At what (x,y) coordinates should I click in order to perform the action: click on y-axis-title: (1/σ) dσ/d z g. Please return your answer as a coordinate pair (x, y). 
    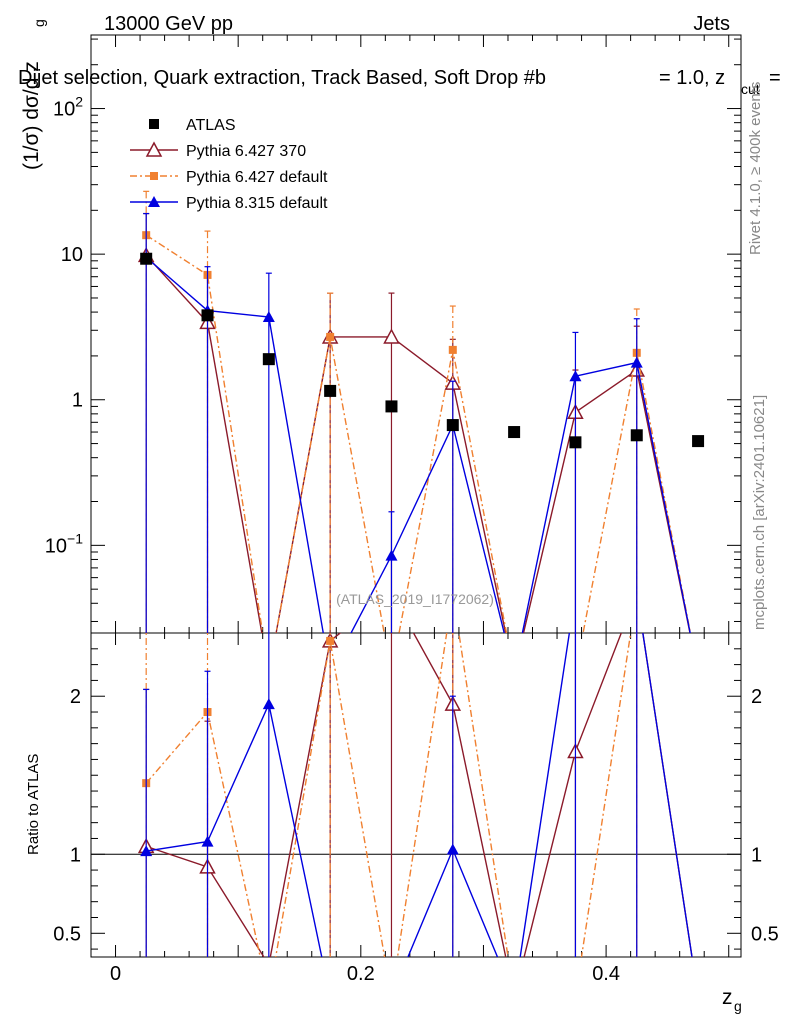
    Looking at the image, I should click on (33, 94).